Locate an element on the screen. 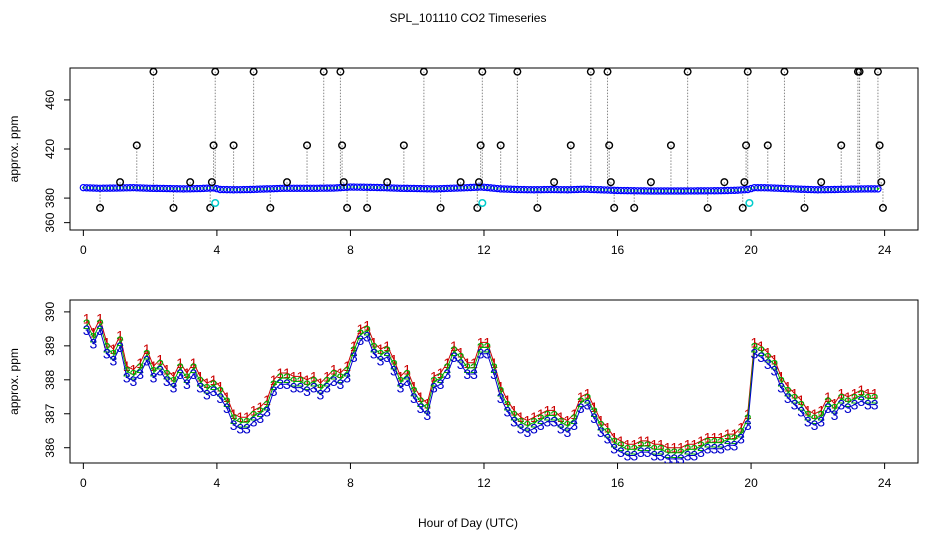 The image size is (936, 540). y-tick-label: 390 is located at coordinates (50, 312).